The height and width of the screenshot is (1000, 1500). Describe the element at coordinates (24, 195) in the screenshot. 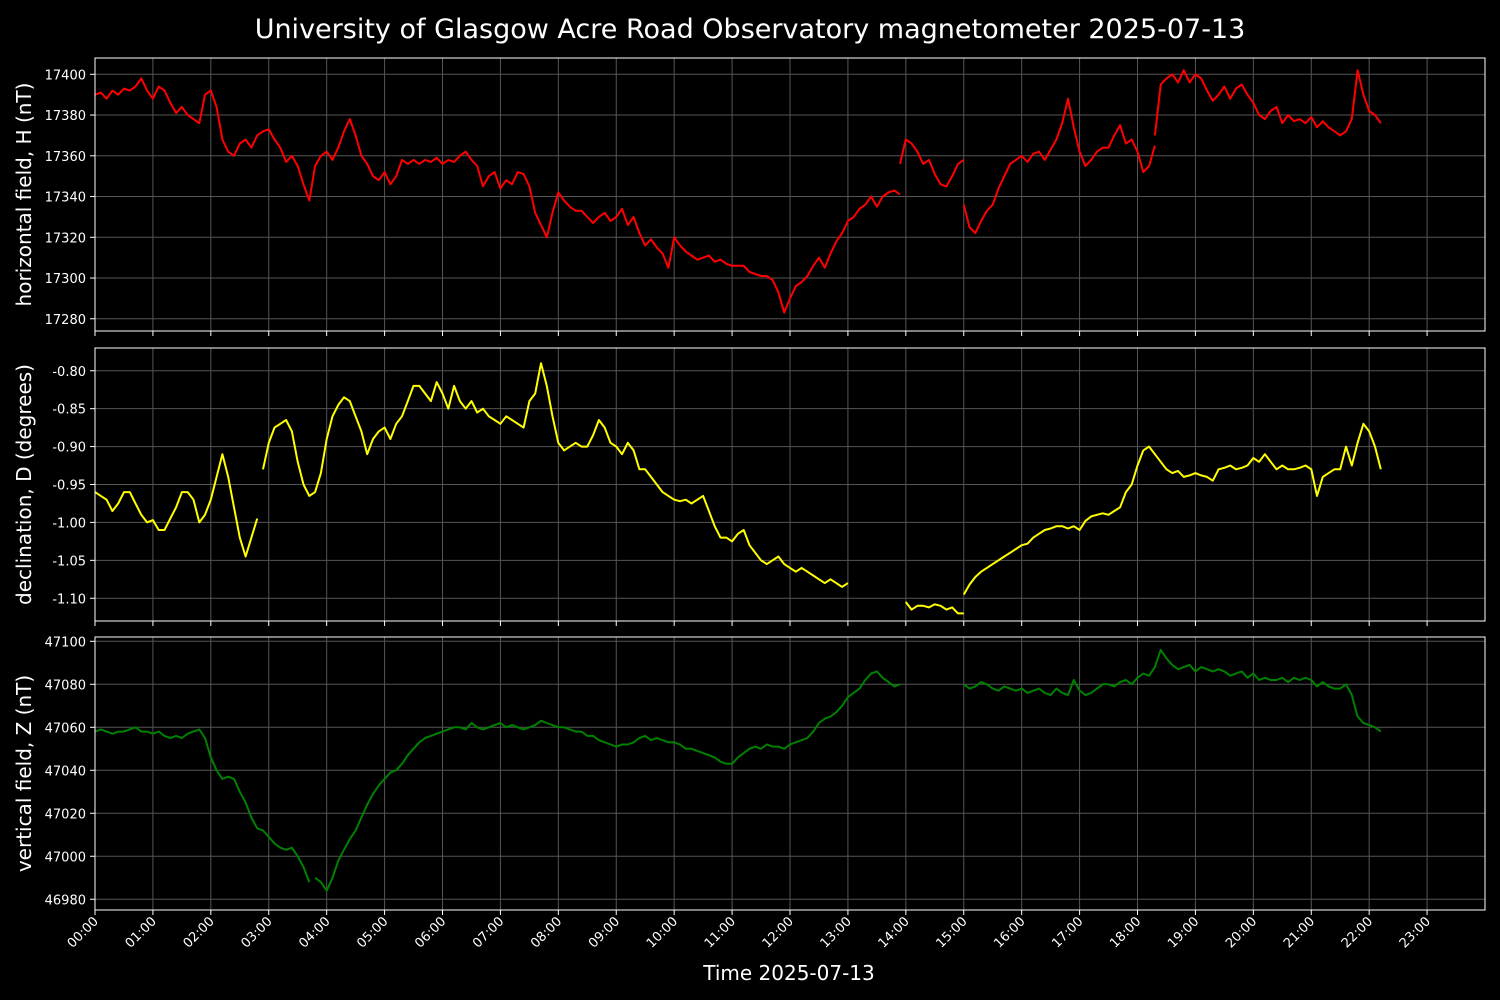

I see `horizontal-field-y-axis-label: horizontal field, H (nT)` at that location.